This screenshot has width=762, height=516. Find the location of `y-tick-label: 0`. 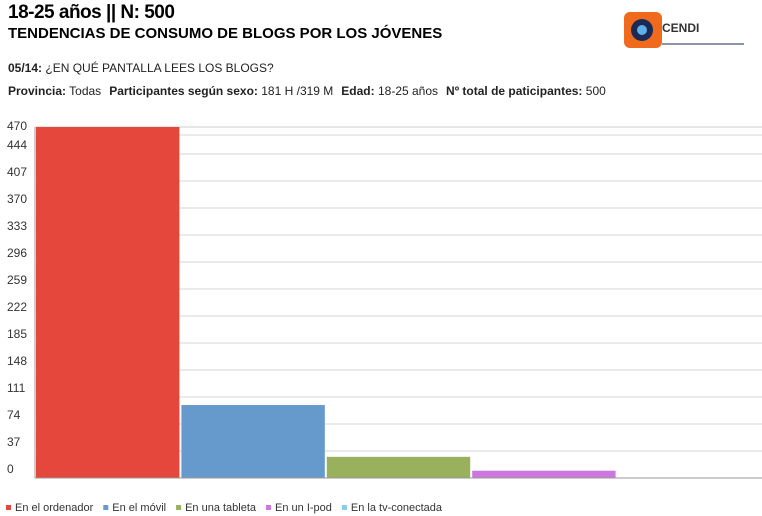

y-tick-label: 0 is located at coordinates (10, 469).